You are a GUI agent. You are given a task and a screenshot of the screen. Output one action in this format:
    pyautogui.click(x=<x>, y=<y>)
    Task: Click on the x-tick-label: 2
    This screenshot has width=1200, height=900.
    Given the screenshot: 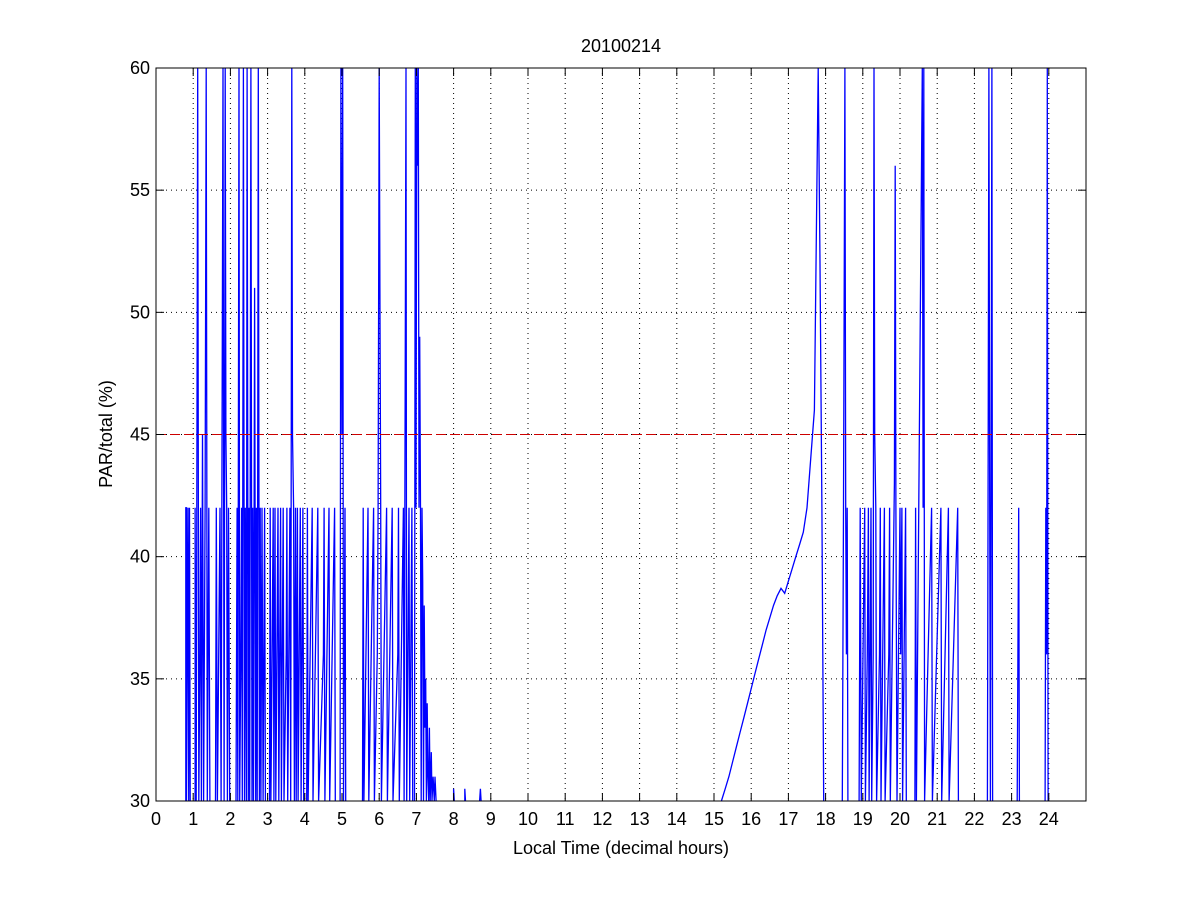 What is the action you would take?
    pyautogui.click(x=230, y=819)
    